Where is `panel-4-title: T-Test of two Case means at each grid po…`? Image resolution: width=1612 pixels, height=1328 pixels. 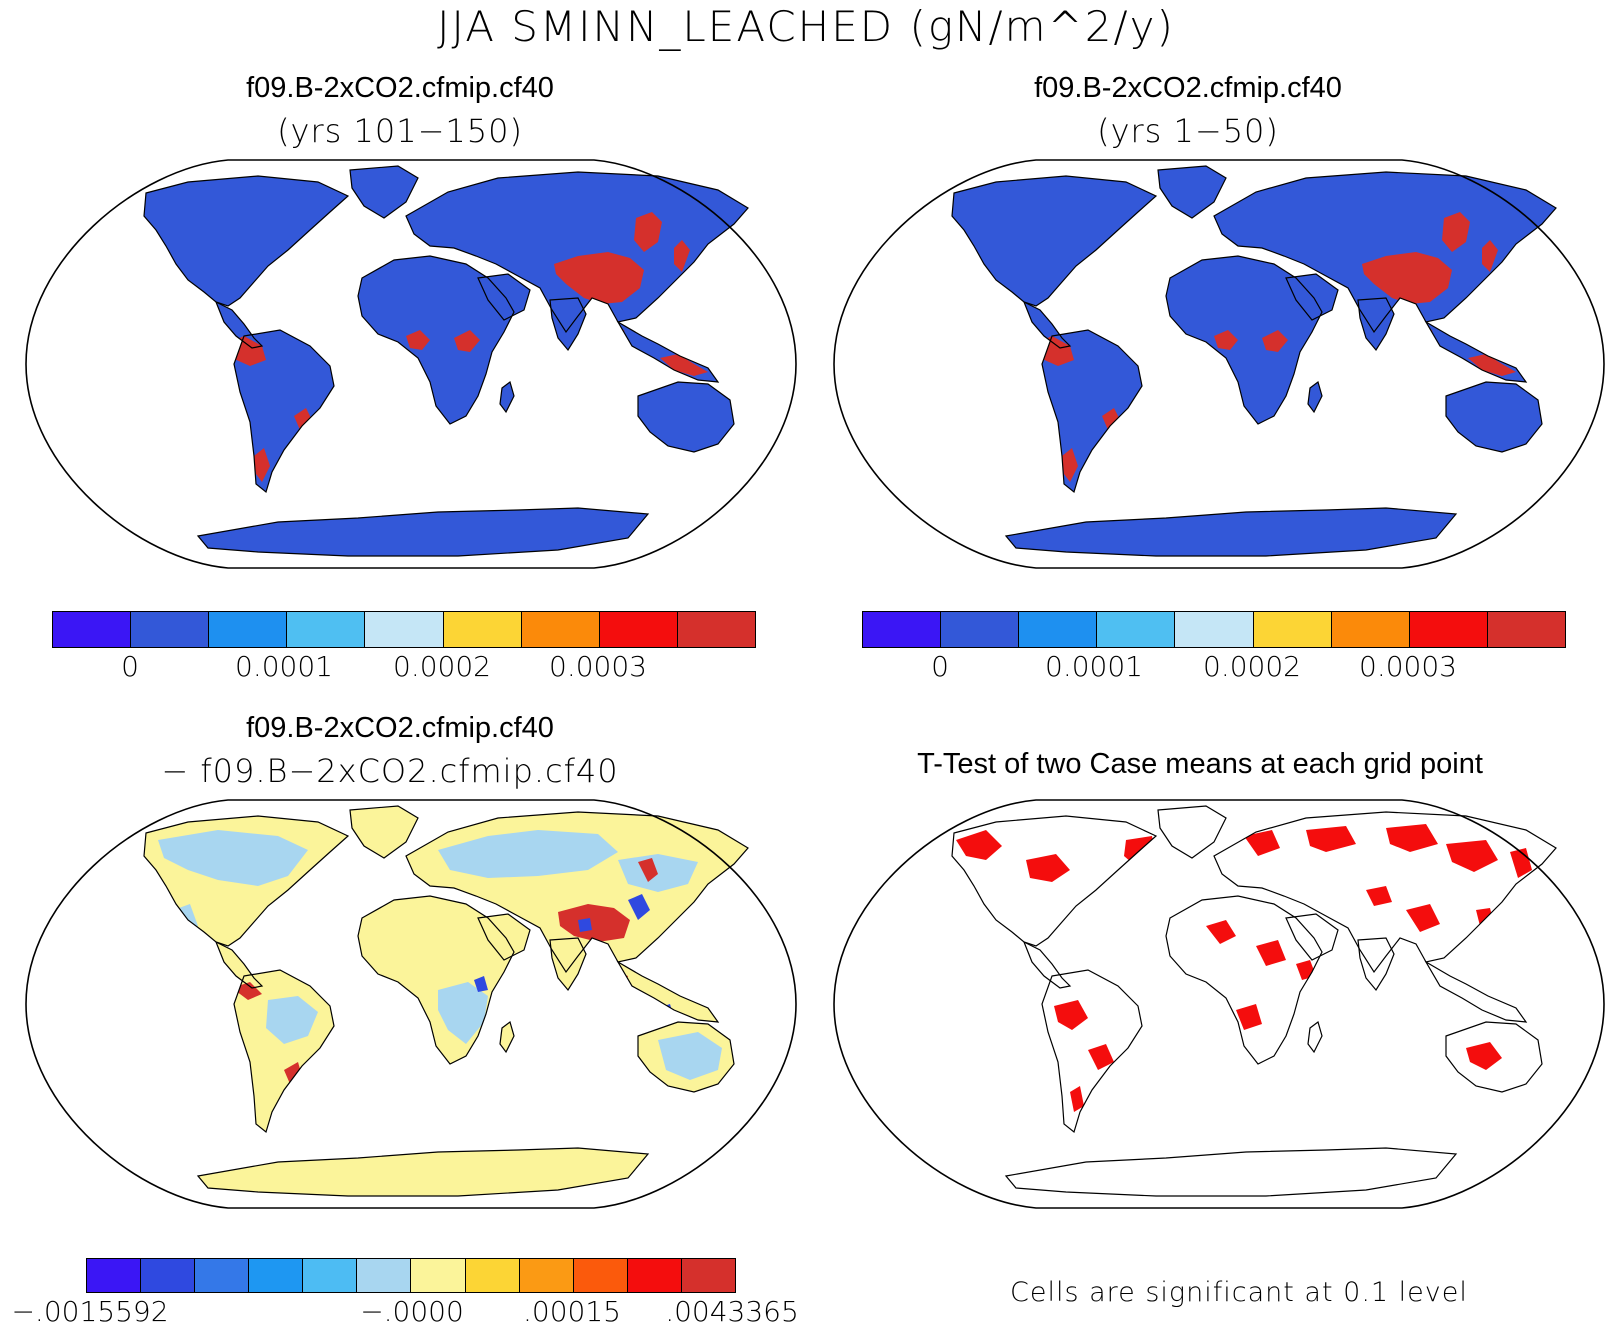
panel-4-title: T-Test of two Case means at each grid po… is located at coordinates (1200, 764).